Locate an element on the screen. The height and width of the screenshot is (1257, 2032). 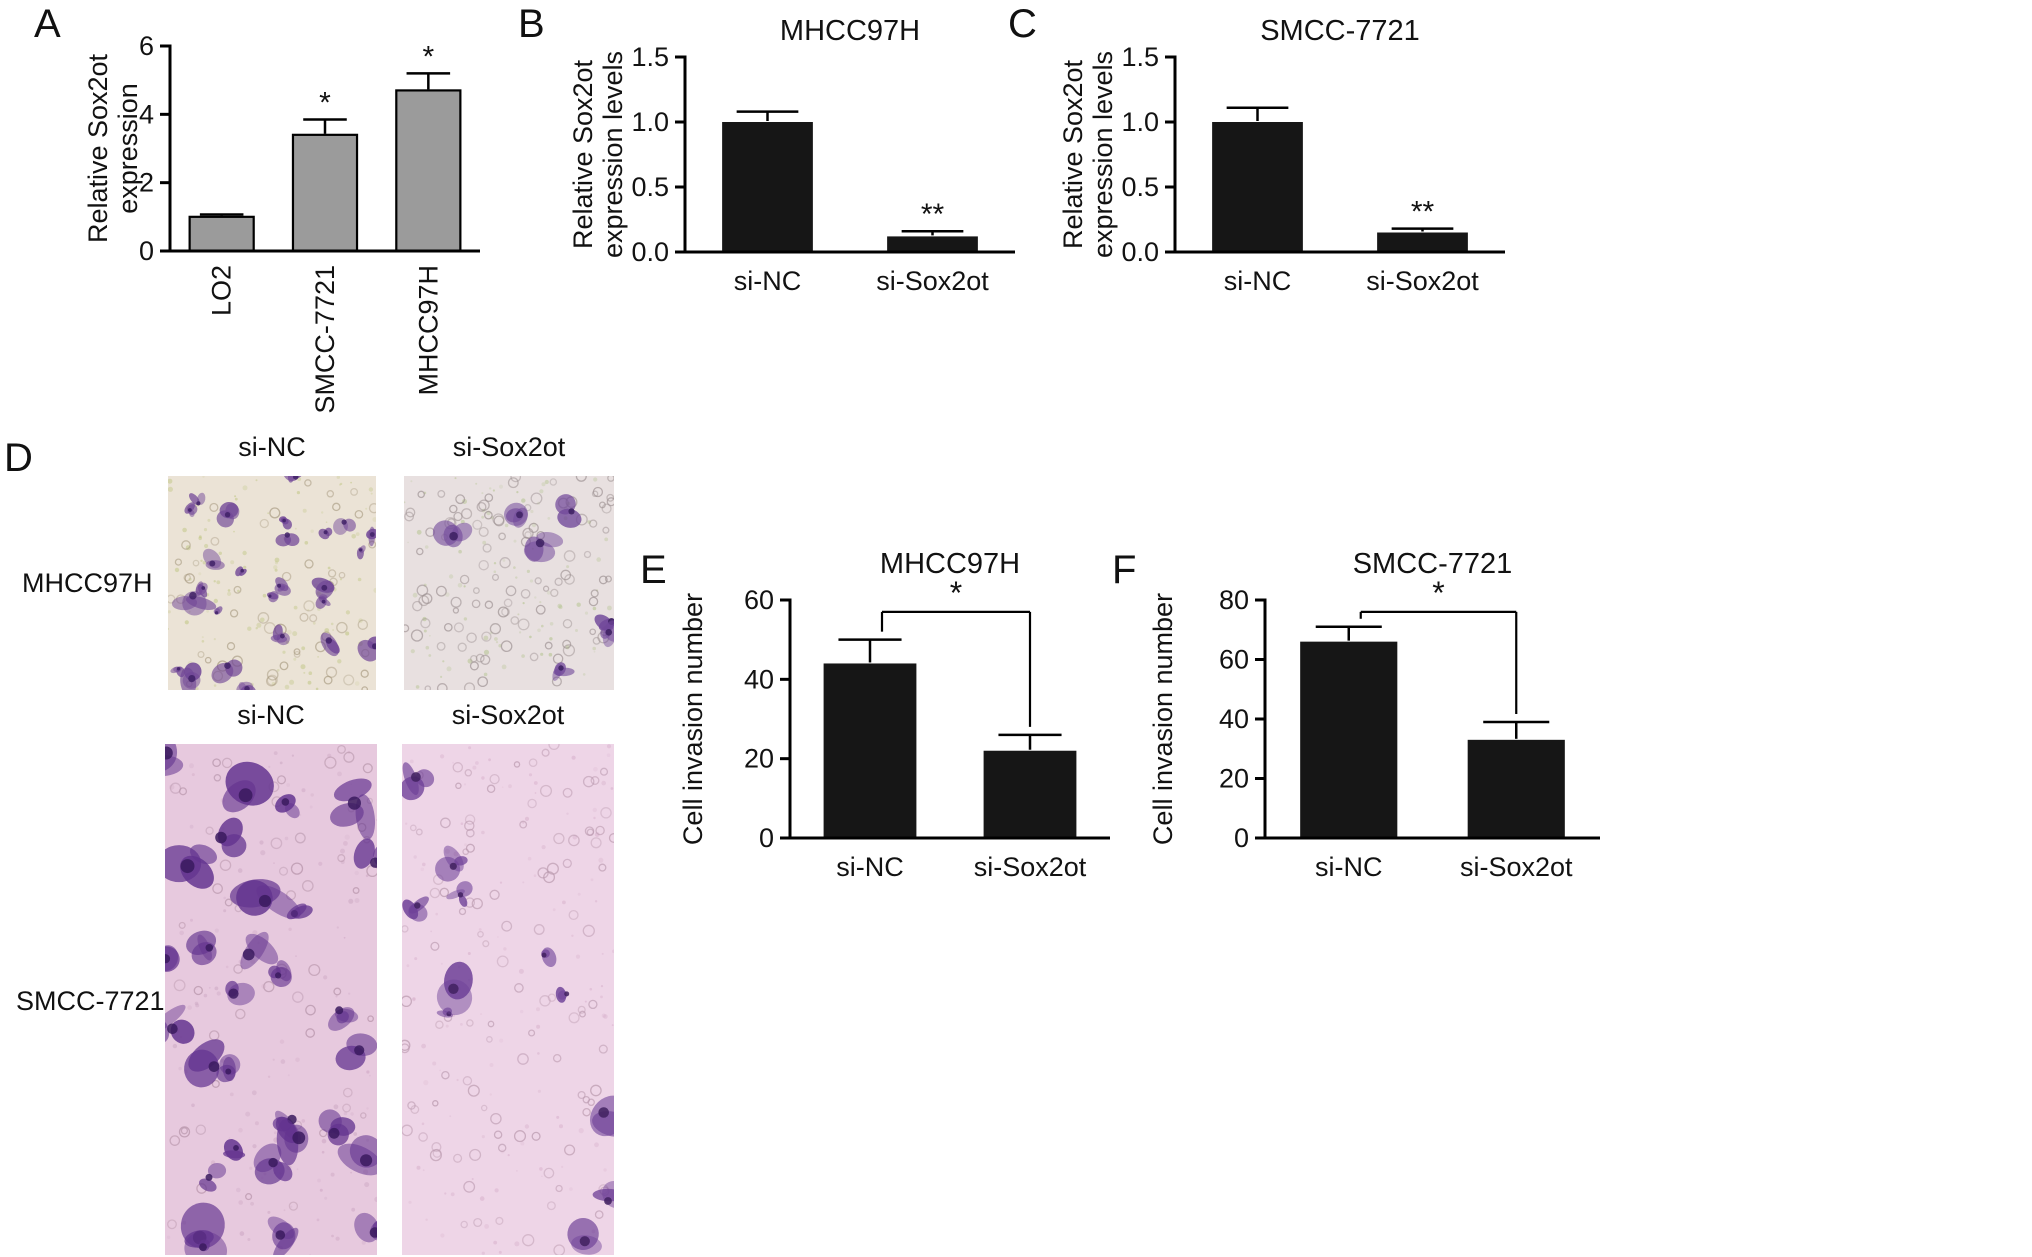
micrograph-smcc7721-si-nc is located at coordinates (271, 999).